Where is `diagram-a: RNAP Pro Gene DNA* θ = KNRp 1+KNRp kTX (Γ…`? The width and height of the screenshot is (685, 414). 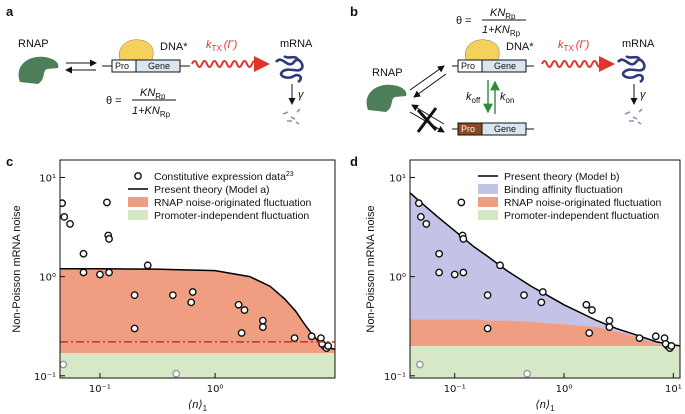 diagram-a: RNAP Pro Gene DNA* θ = KNRp 1+KNRp kTX (Γ… is located at coordinates (165, 81).